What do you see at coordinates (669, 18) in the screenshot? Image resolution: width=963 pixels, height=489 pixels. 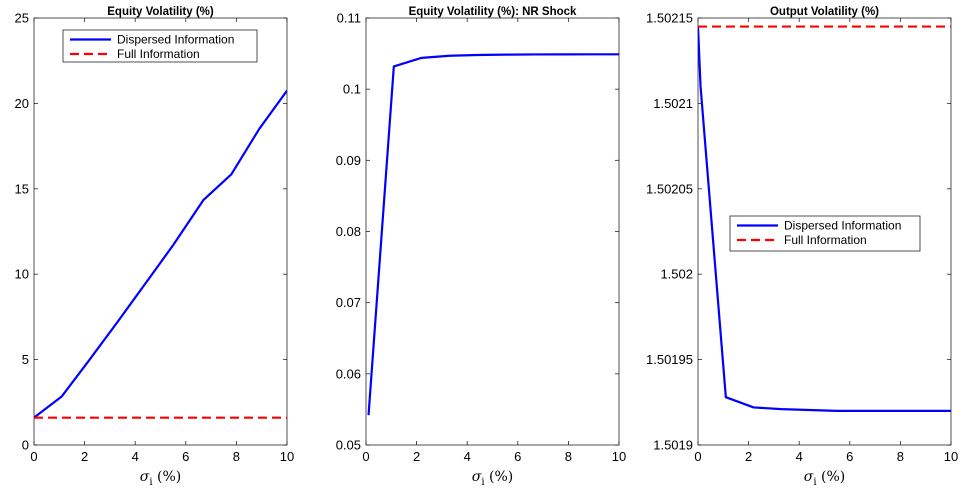 I see `y-tick-label: 1.50215` at bounding box center [669, 18].